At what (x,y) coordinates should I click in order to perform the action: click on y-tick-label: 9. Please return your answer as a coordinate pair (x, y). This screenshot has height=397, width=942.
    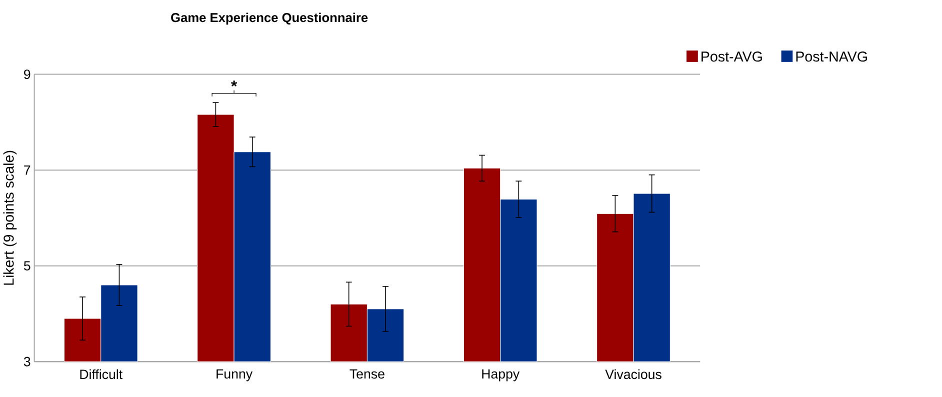
    Looking at the image, I should click on (27, 74).